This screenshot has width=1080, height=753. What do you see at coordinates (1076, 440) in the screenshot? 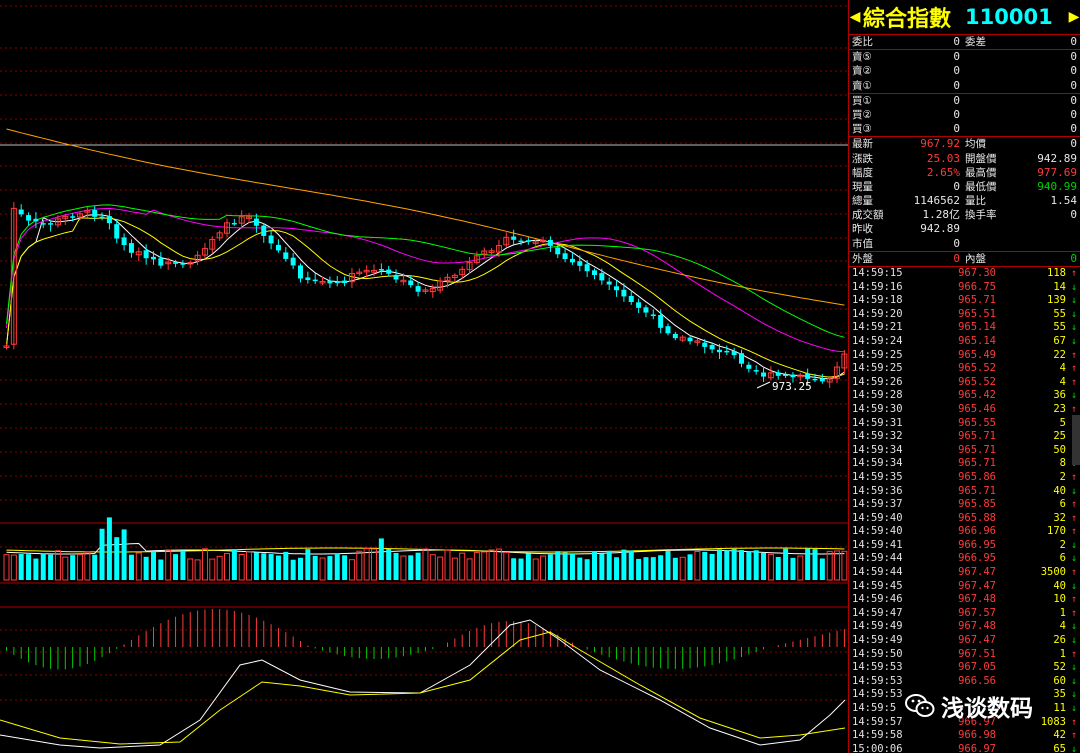
I see `tick-scrollbar` at bounding box center [1076, 440].